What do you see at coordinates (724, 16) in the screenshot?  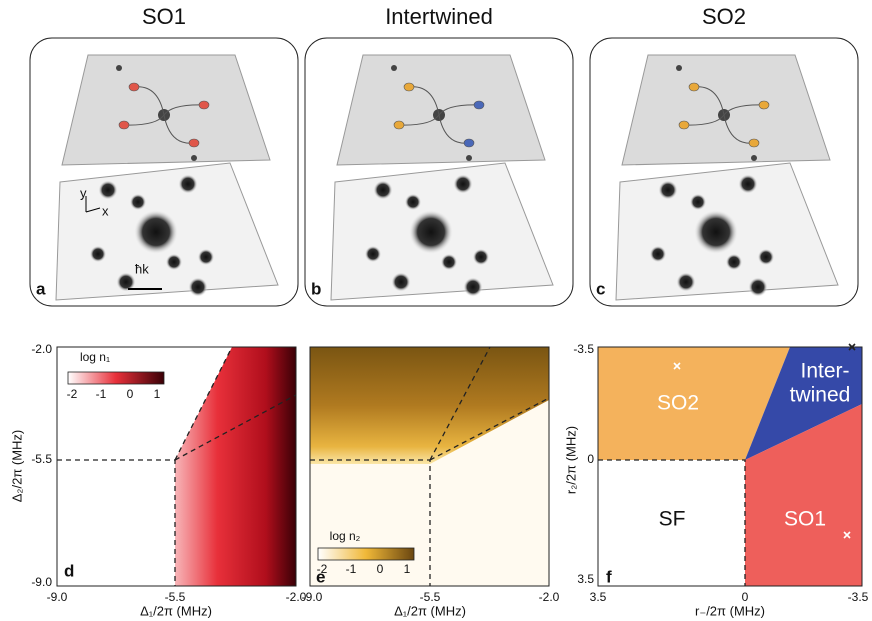 I see `panel-title: SO2` at bounding box center [724, 16].